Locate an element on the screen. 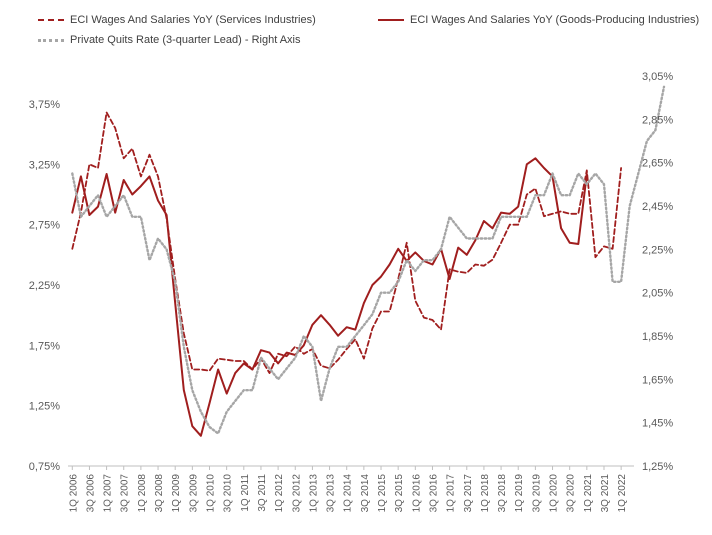  right-tick-label: 2,25% is located at coordinates (657, 250).